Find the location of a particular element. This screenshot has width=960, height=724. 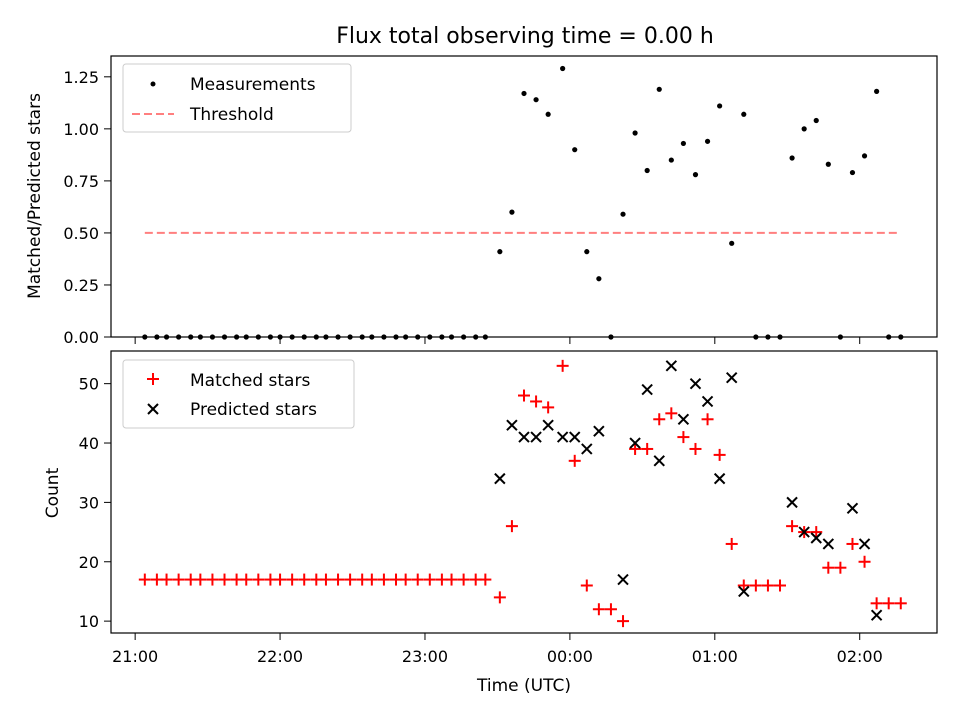

top-x-ticks is located at coordinates (497, 340).